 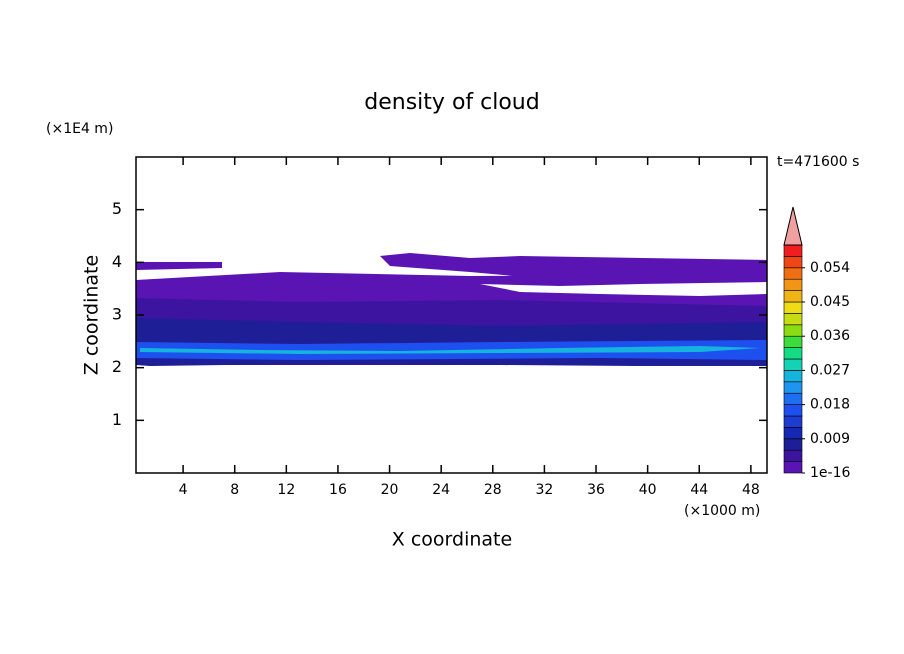 What do you see at coordinates (830, 268) in the screenshot?
I see `colorbar-tick-label: 0.054` at bounding box center [830, 268].